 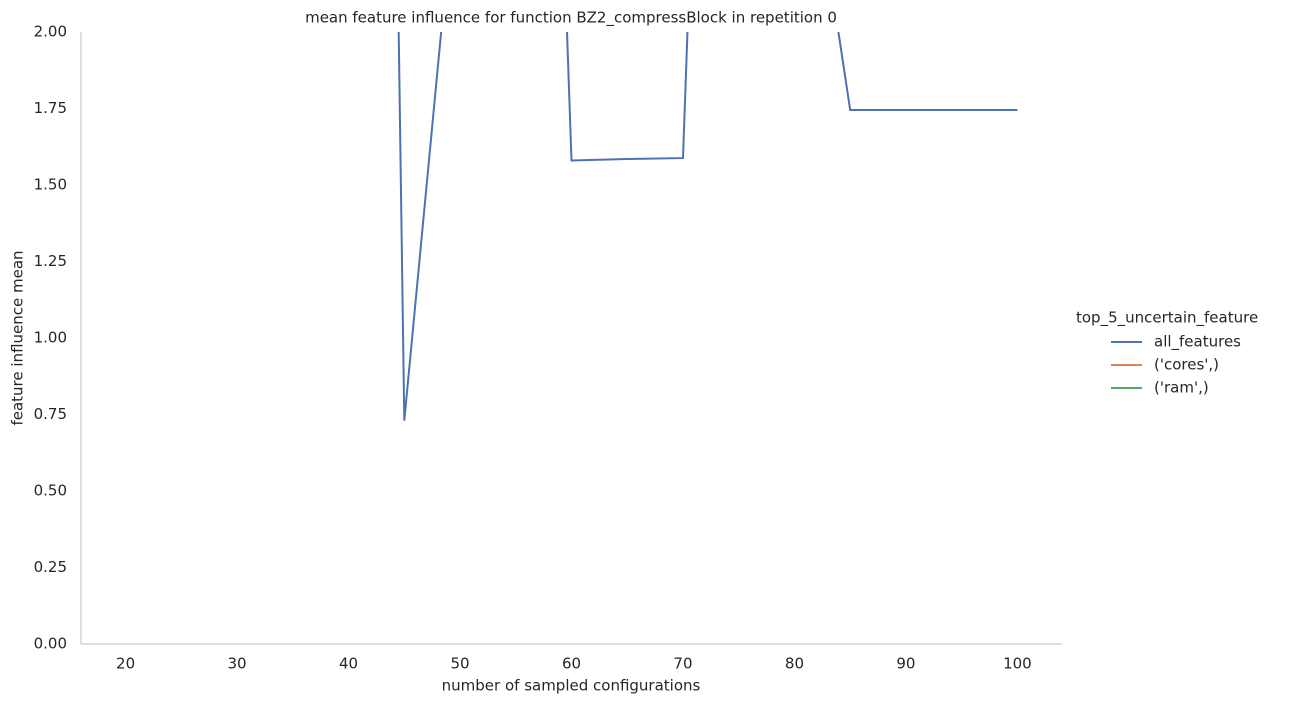 What do you see at coordinates (18, 337) in the screenshot?
I see `y-axis-label: feature influence mean` at bounding box center [18, 337].